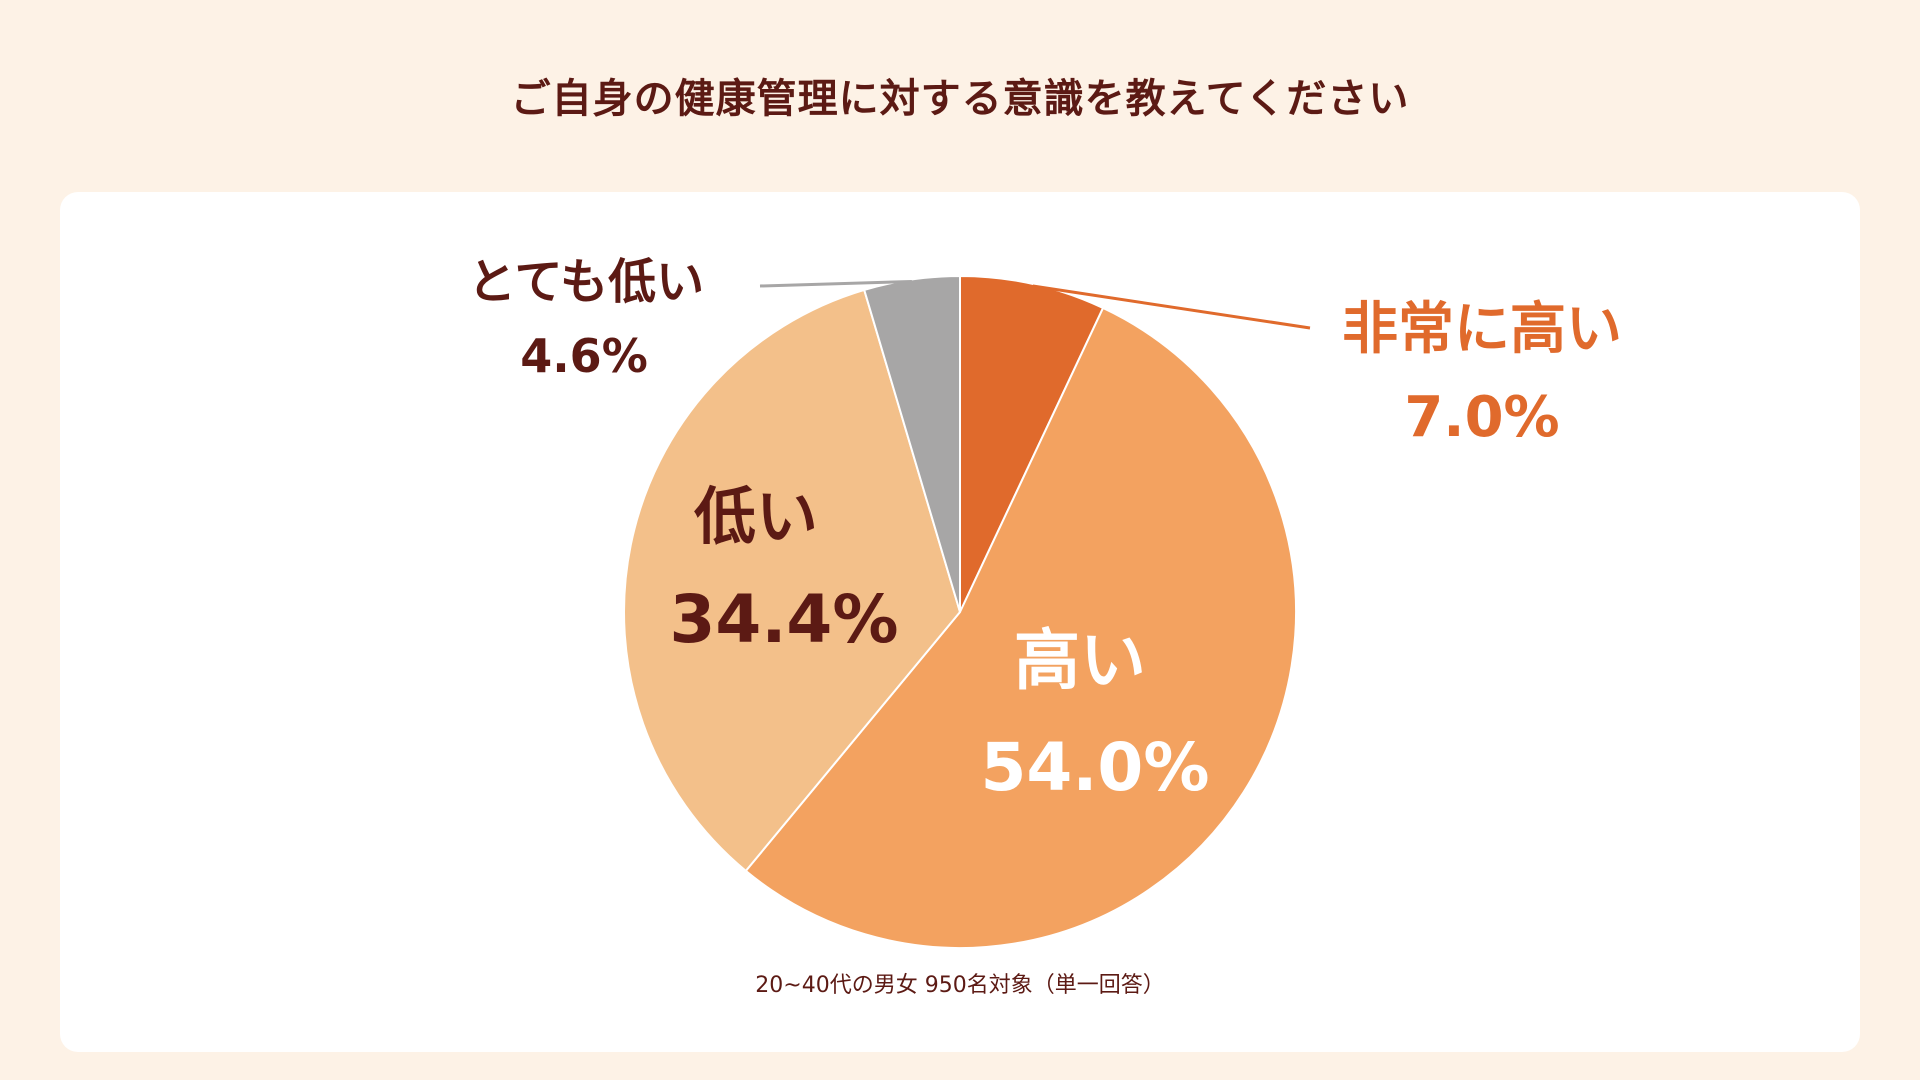 This screenshot has width=1920, height=1080. What do you see at coordinates (1080, 660) in the screenshot?
I see `slice-label-name-high: 高い` at bounding box center [1080, 660].